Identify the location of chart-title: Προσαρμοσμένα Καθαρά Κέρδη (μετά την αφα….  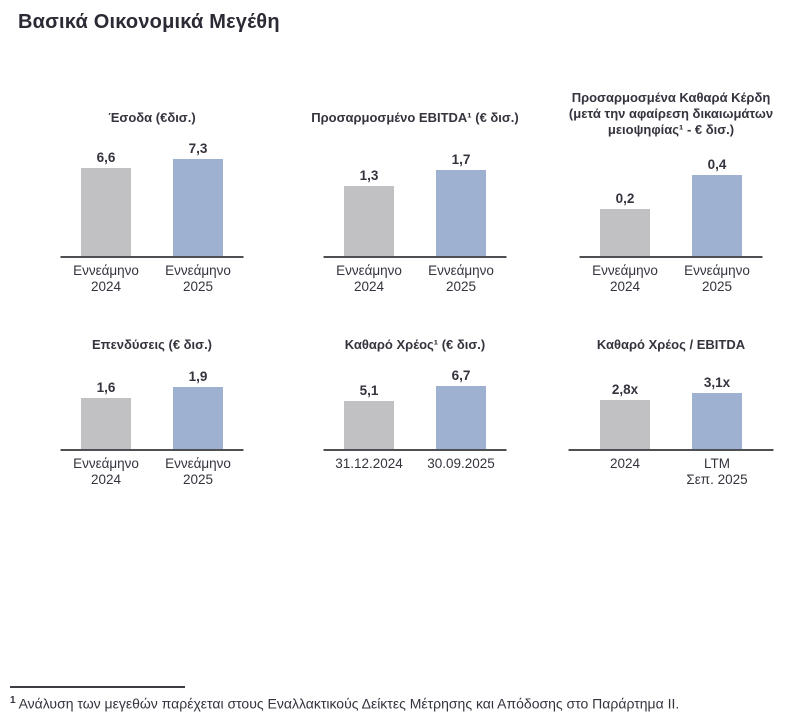
(671, 113).